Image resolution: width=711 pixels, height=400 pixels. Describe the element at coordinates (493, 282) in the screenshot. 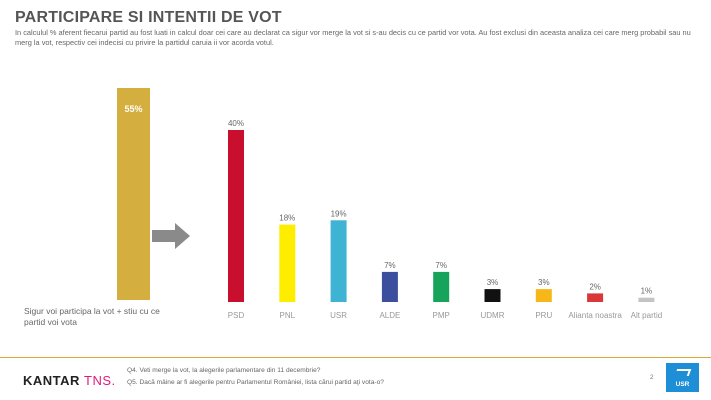

I see `value-label-udmr: 3%` at that location.